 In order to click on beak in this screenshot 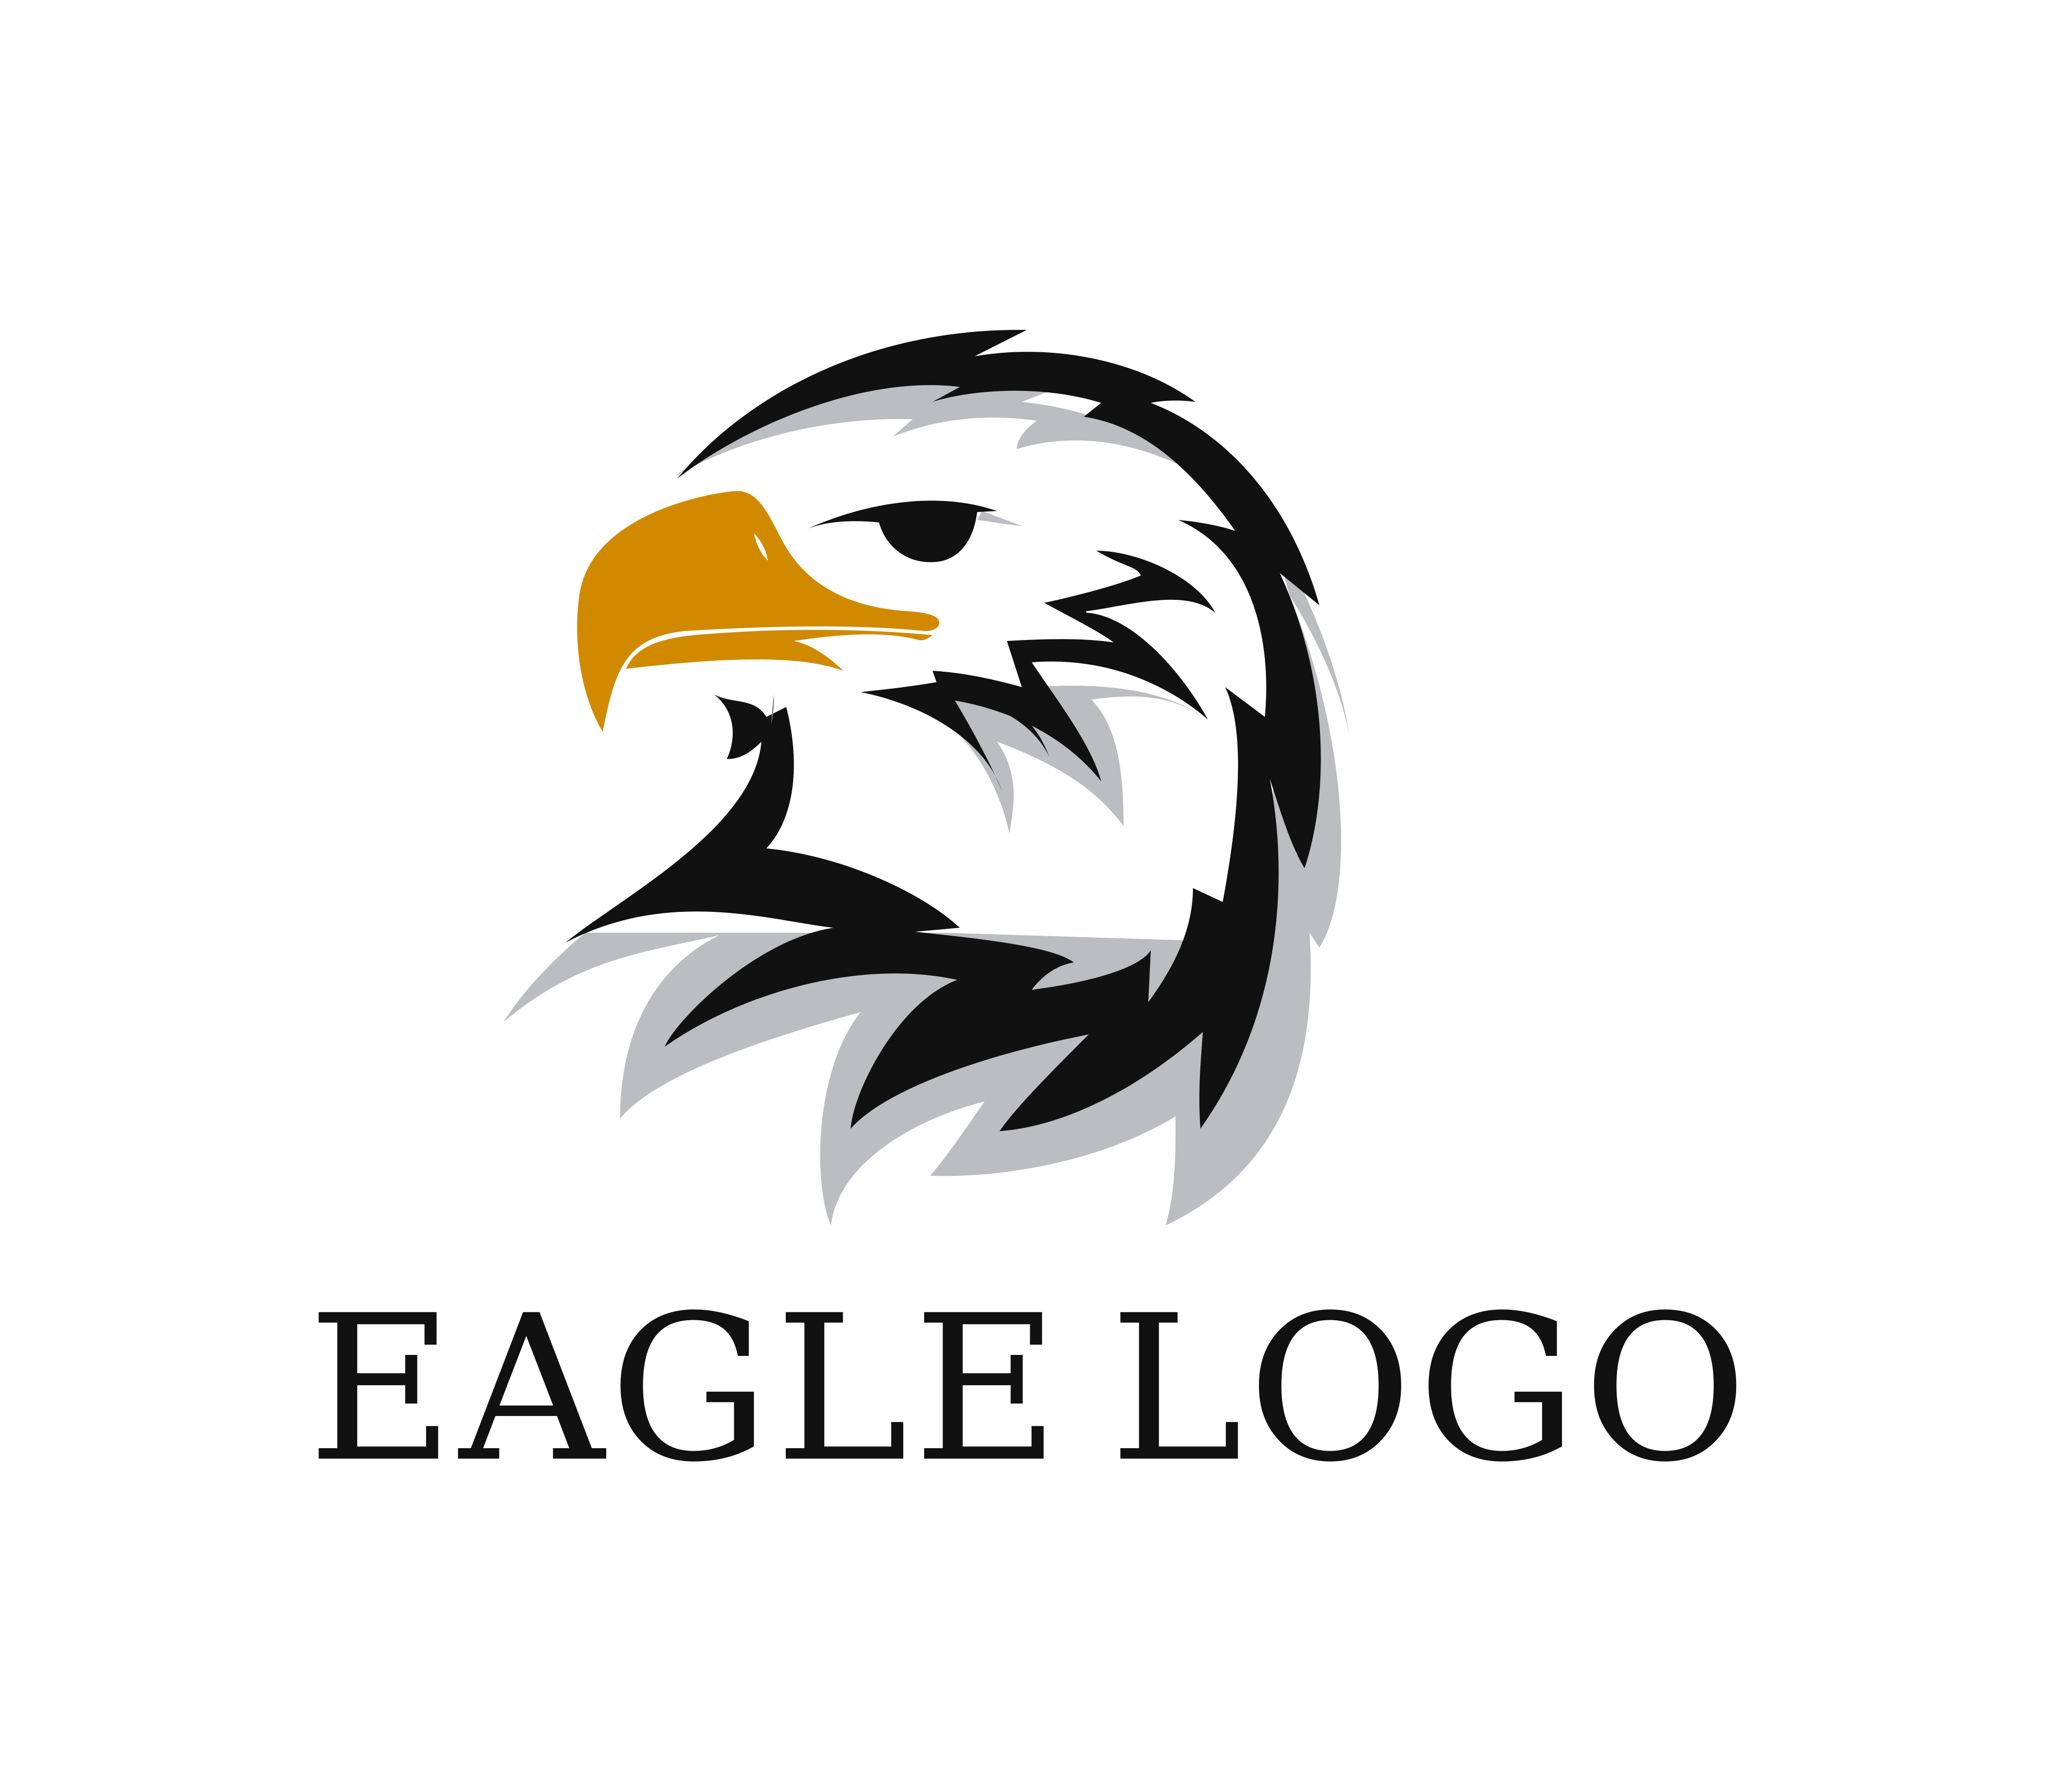, I will do `click(758, 611)`.